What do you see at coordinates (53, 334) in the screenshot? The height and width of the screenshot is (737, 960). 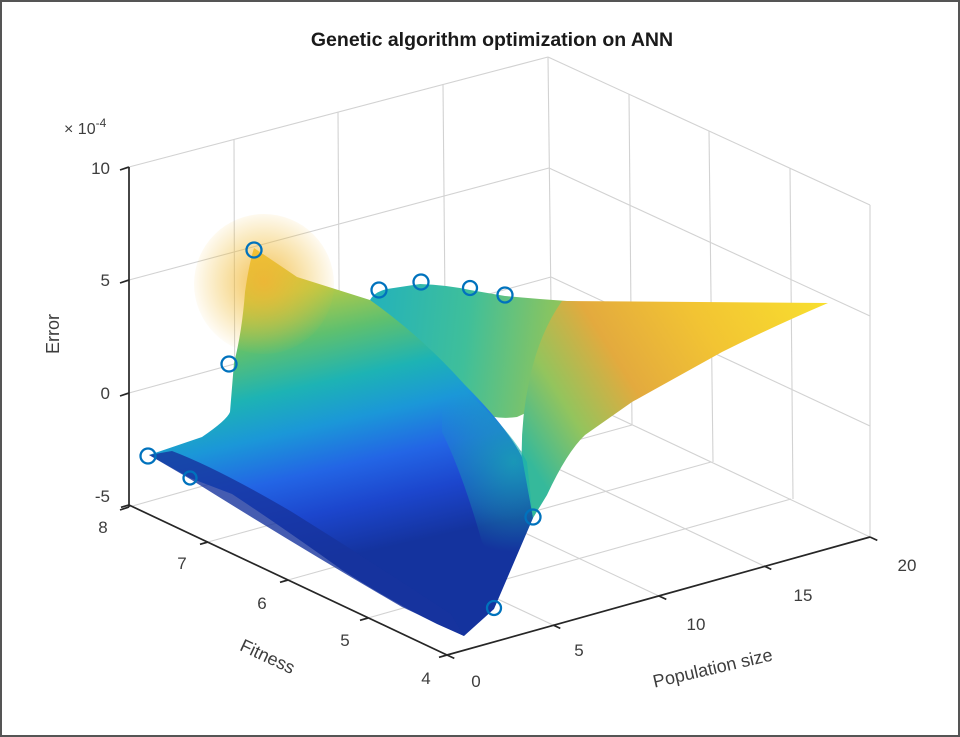 I see `z-axis-label: Error` at bounding box center [53, 334].